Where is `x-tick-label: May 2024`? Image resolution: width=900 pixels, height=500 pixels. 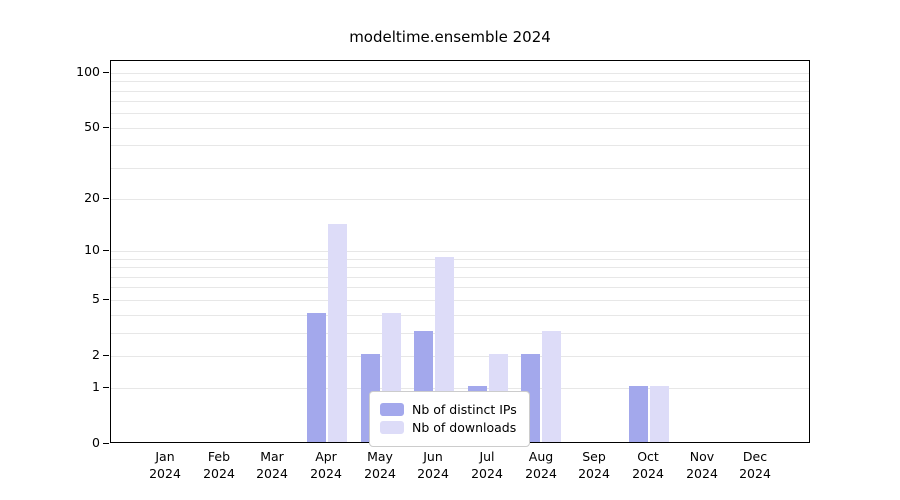 x-tick-label: May 2024 is located at coordinates (380, 466).